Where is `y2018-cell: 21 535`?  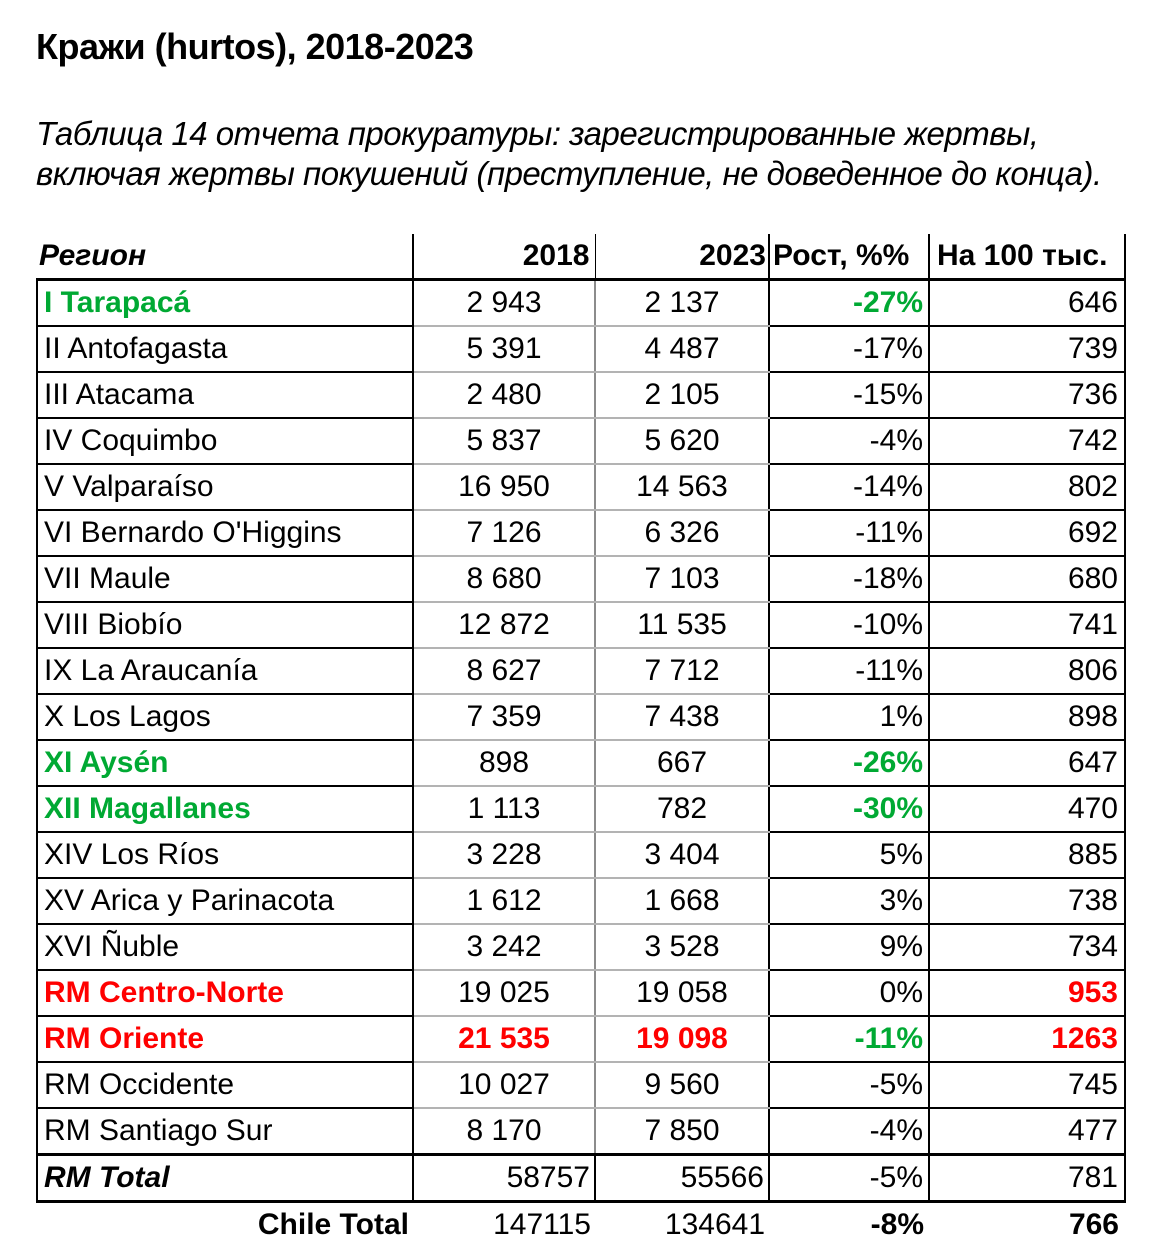 y2018-cell: 21 535 is located at coordinates (504, 1039).